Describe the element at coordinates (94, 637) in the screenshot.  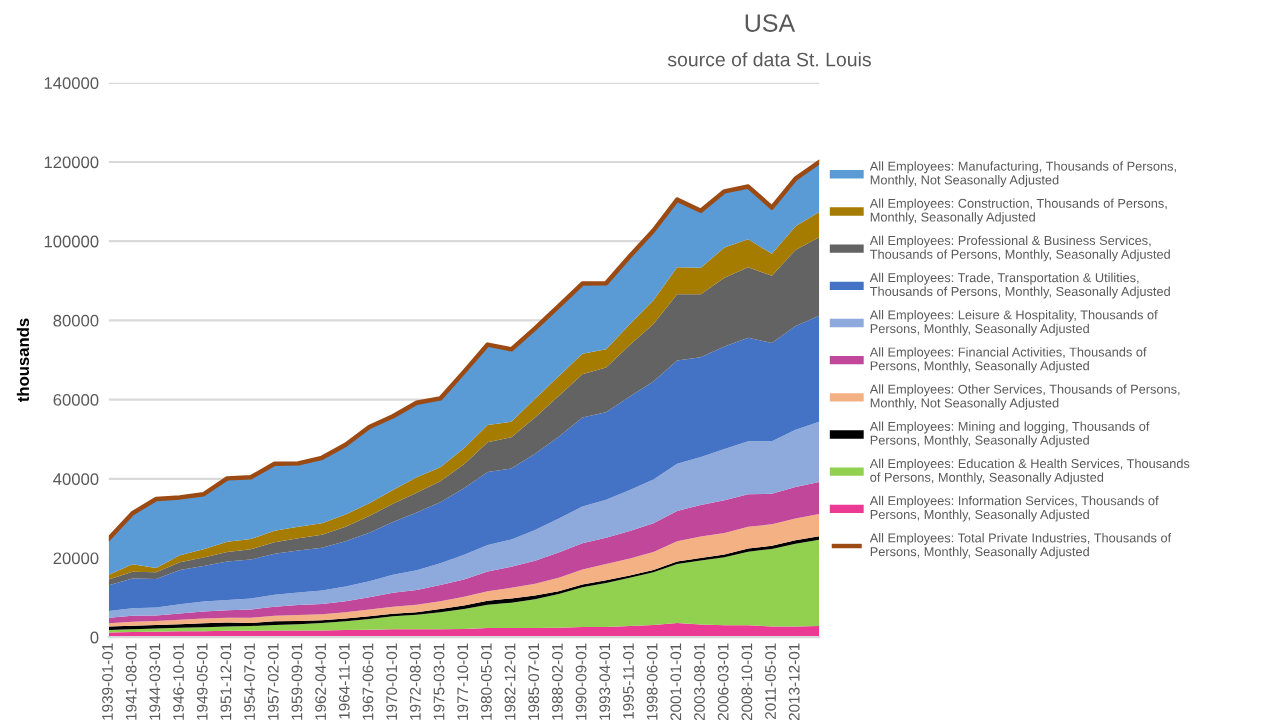
I see `y-tick-label: 0` at that location.